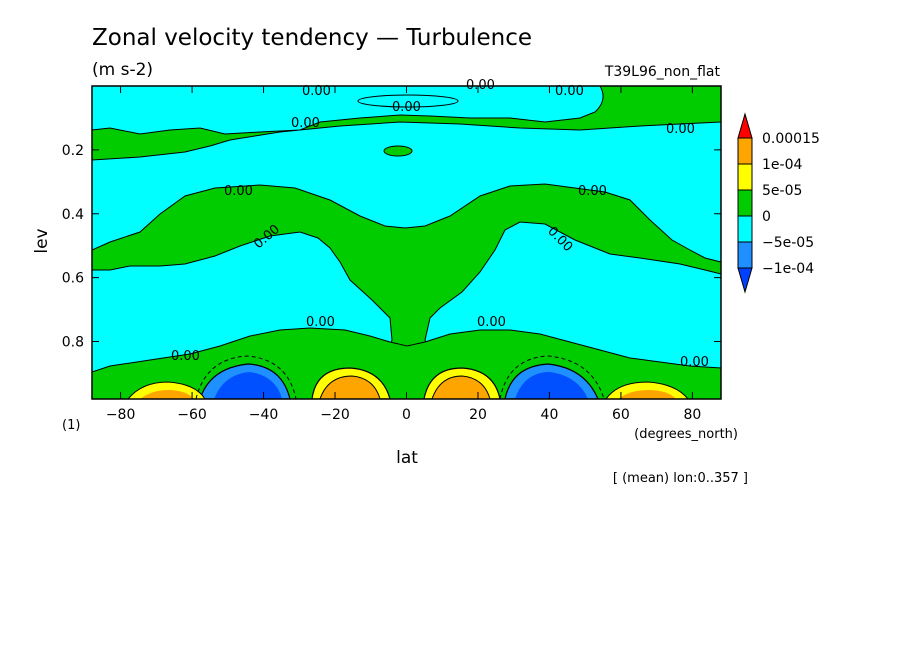 The width and height of the screenshot is (904, 654). I want to click on colorbar-label: −1e-04, so click(788, 269).